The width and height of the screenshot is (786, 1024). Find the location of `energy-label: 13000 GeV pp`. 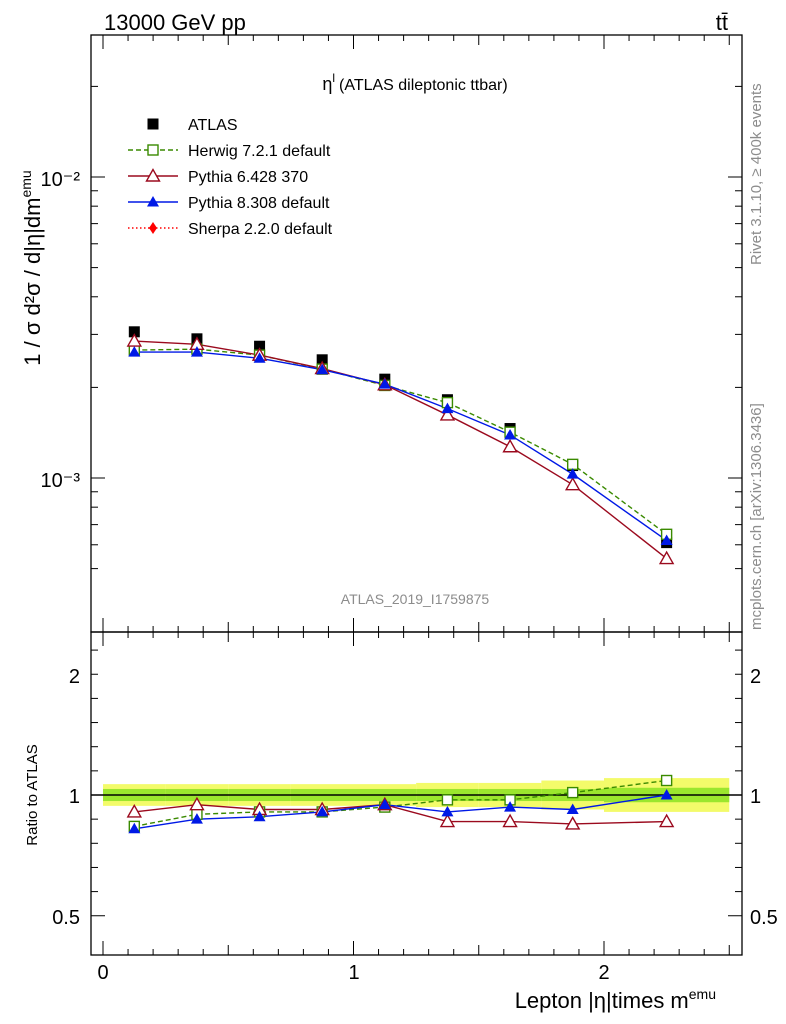

energy-label: 13000 GeV pp is located at coordinates (175, 22).